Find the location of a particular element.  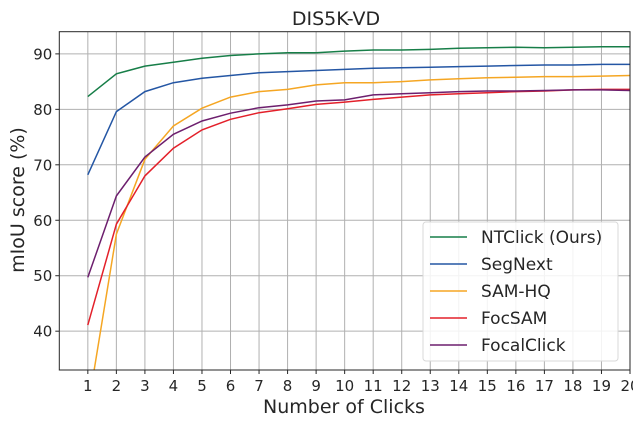

legend-label: FocSAM is located at coordinates (514, 319).